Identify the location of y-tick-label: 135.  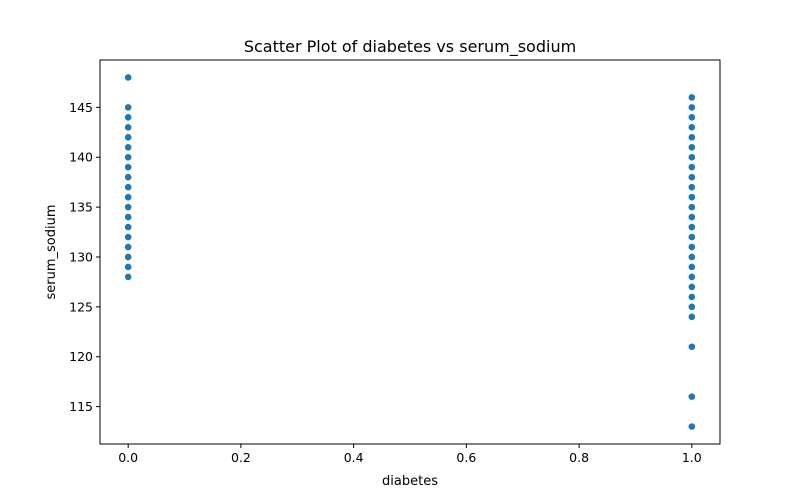
(81, 207).